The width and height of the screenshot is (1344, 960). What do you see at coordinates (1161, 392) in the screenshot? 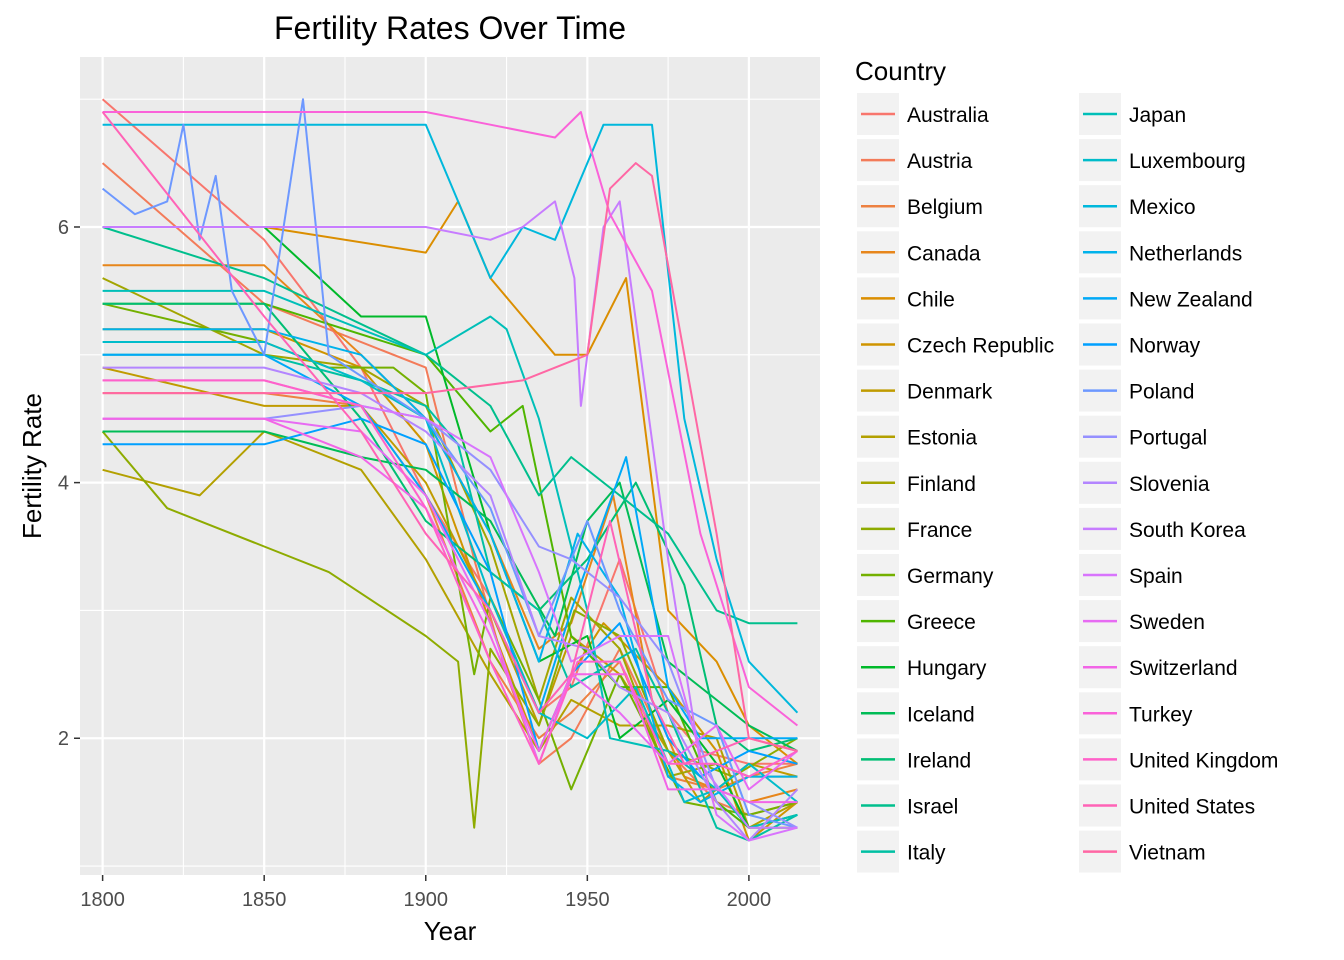
I see `legend-label: Poland` at bounding box center [1161, 392].